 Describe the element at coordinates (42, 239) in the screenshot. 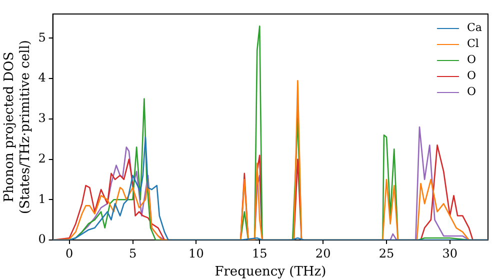

I see `y-tick-label: 0` at that location.